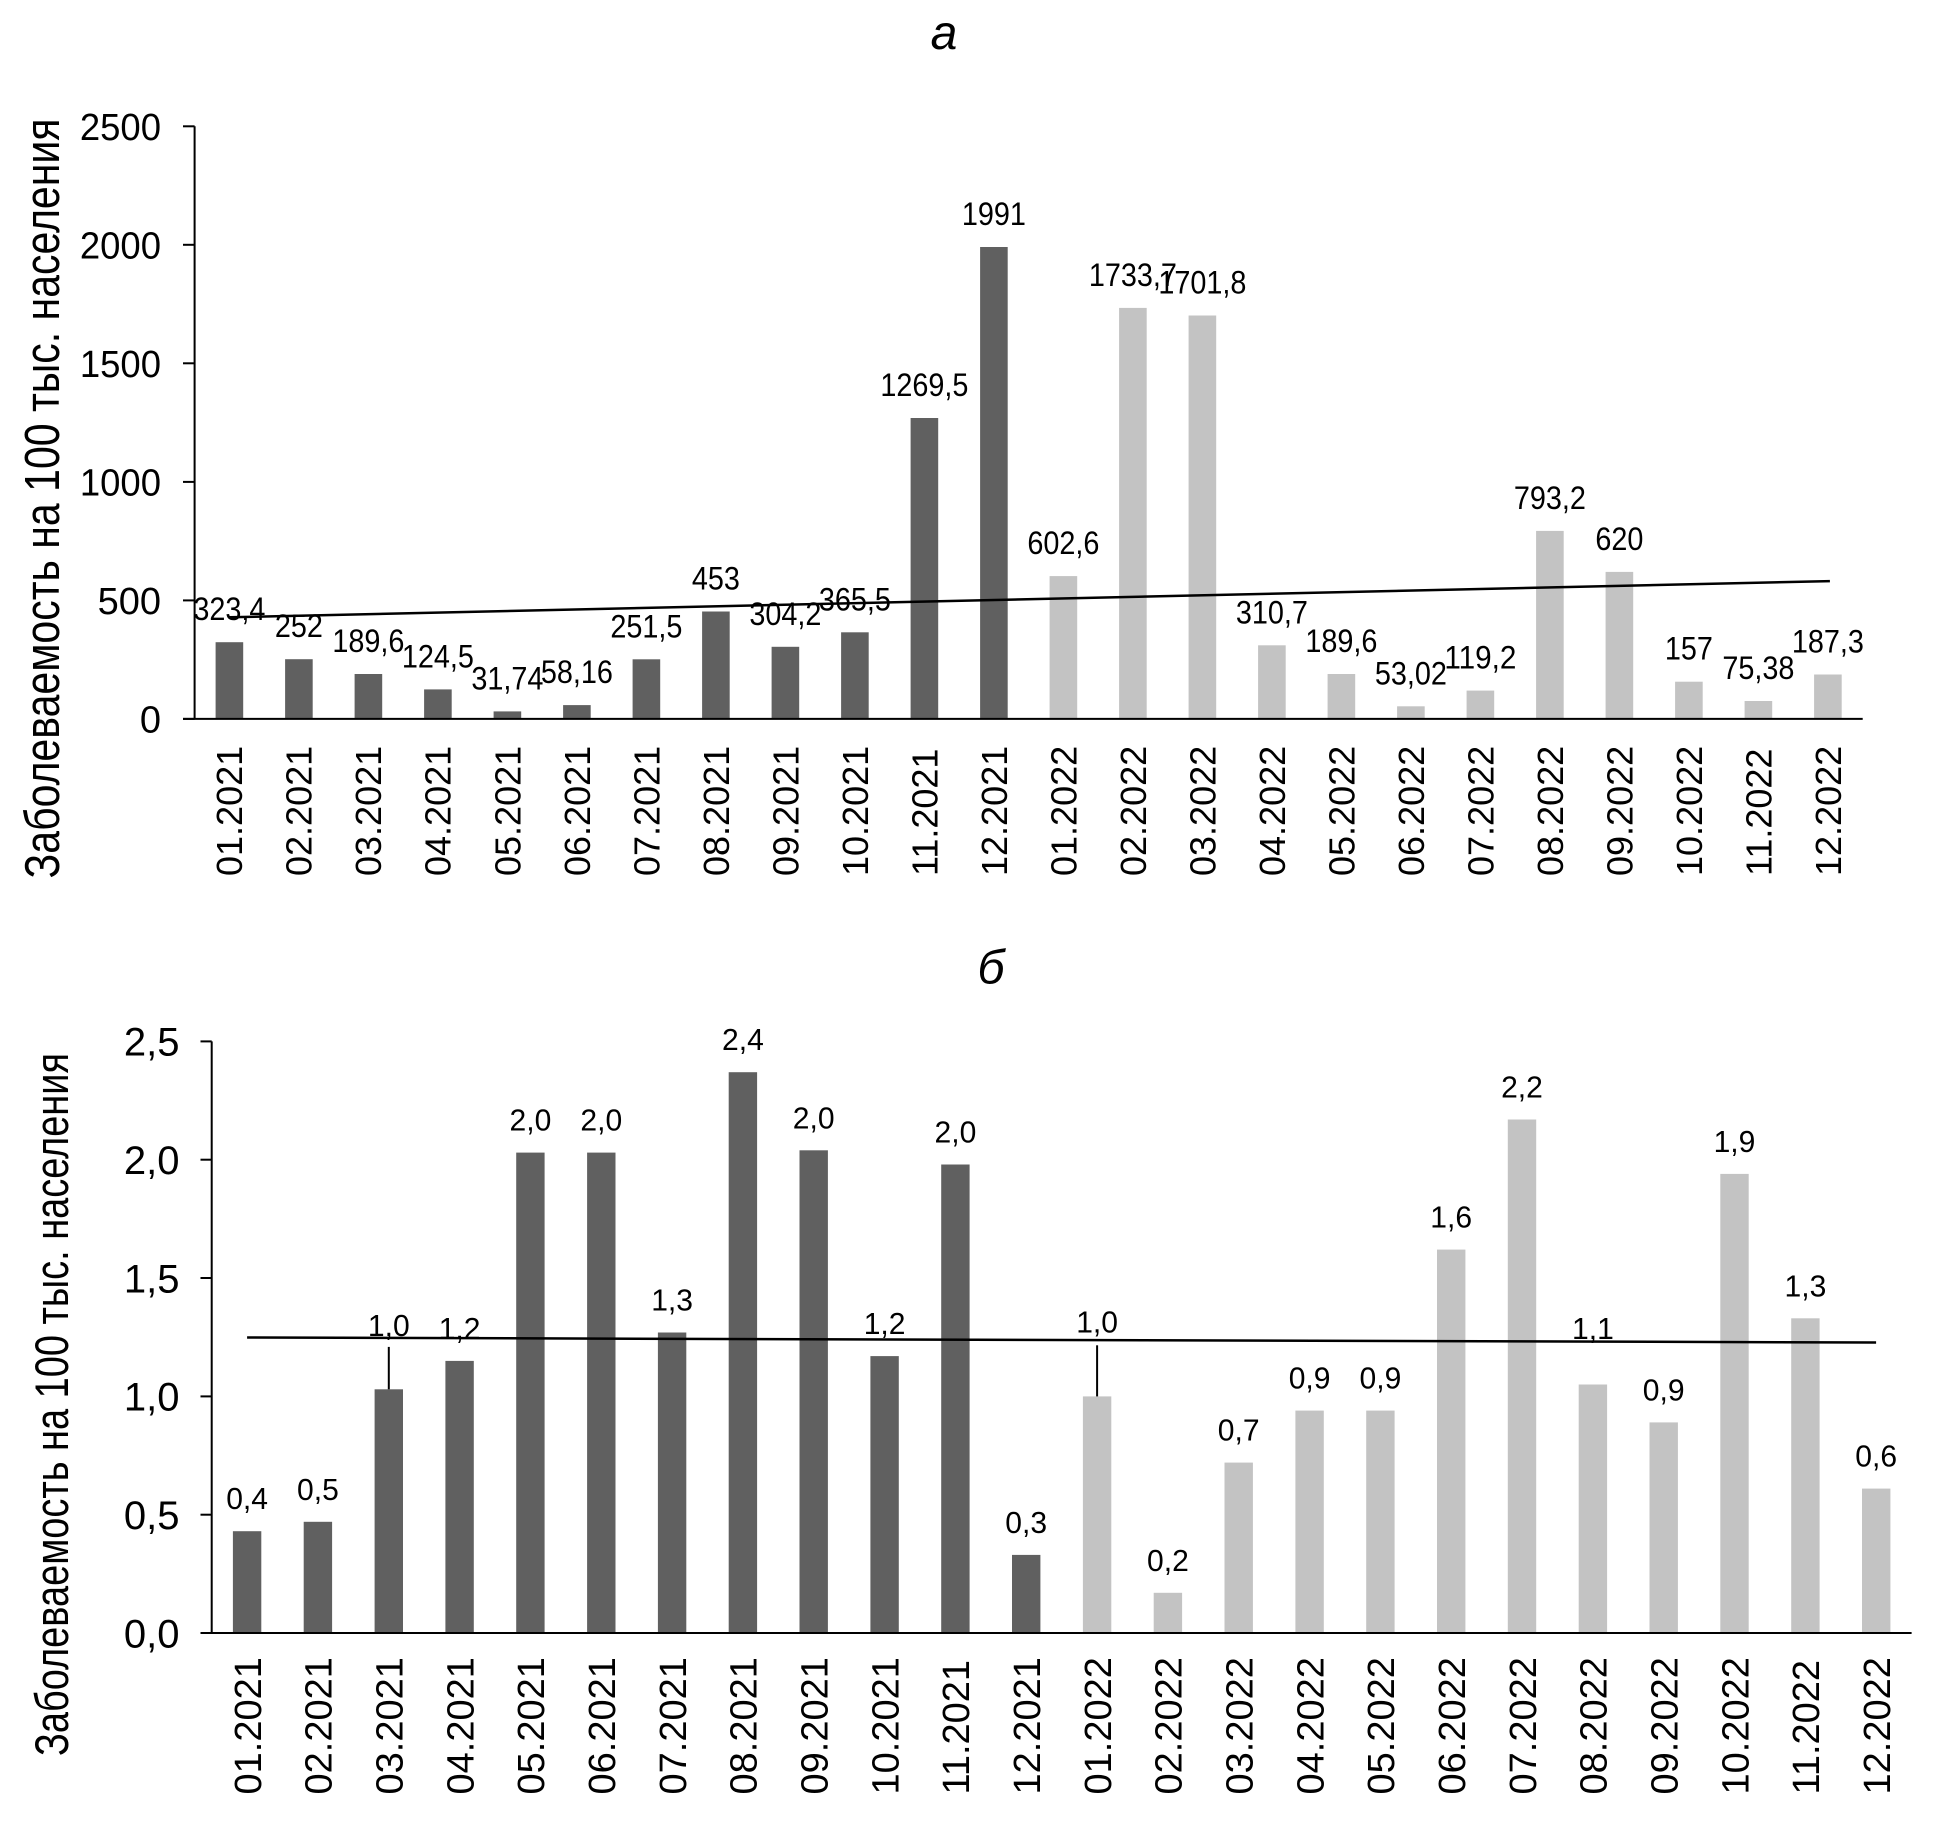 This screenshot has width=1953, height=1838. I want to click on svg-text: 365,5, so click(855, 599).